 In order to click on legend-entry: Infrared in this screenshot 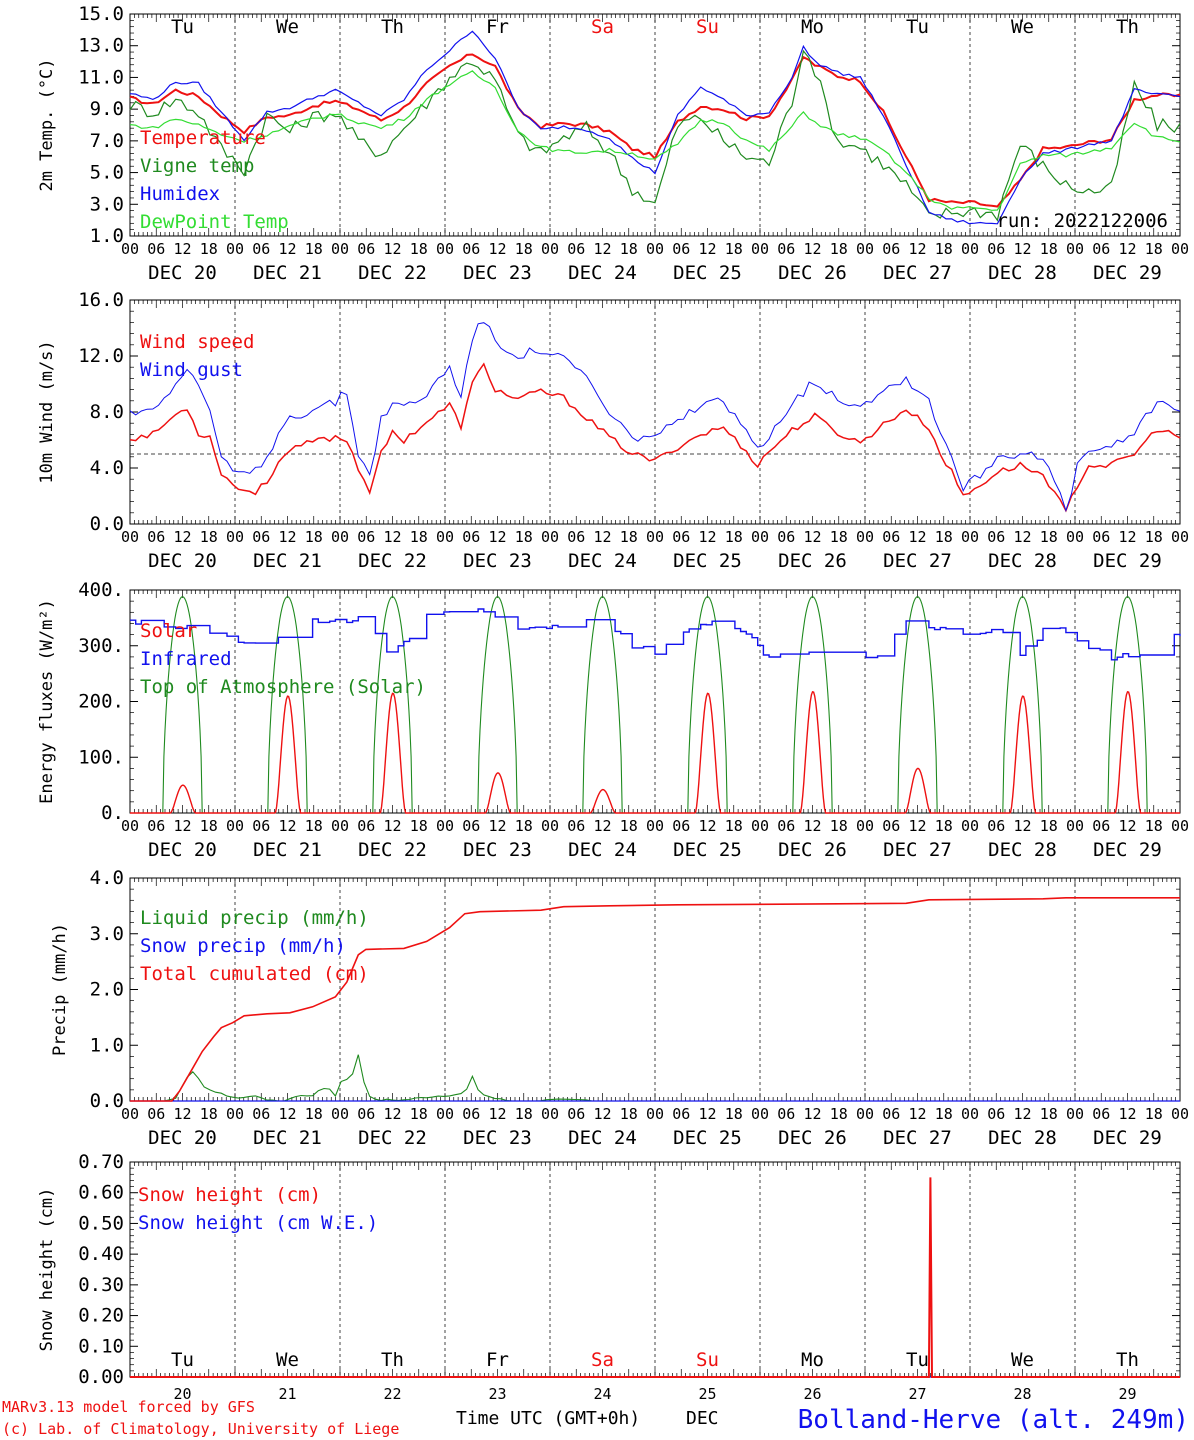, I will do `click(186, 659)`.